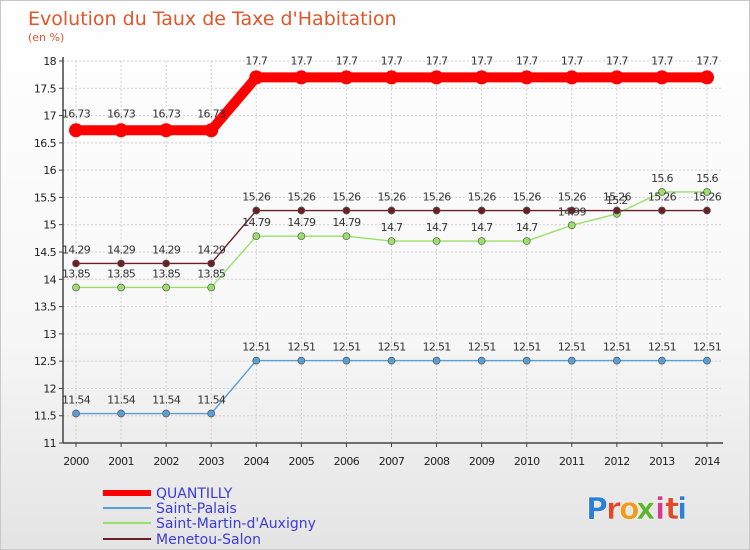 The height and width of the screenshot is (550, 750). Describe the element at coordinates (49, 334) in the screenshot. I see `y-tick-label: 13` at that location.